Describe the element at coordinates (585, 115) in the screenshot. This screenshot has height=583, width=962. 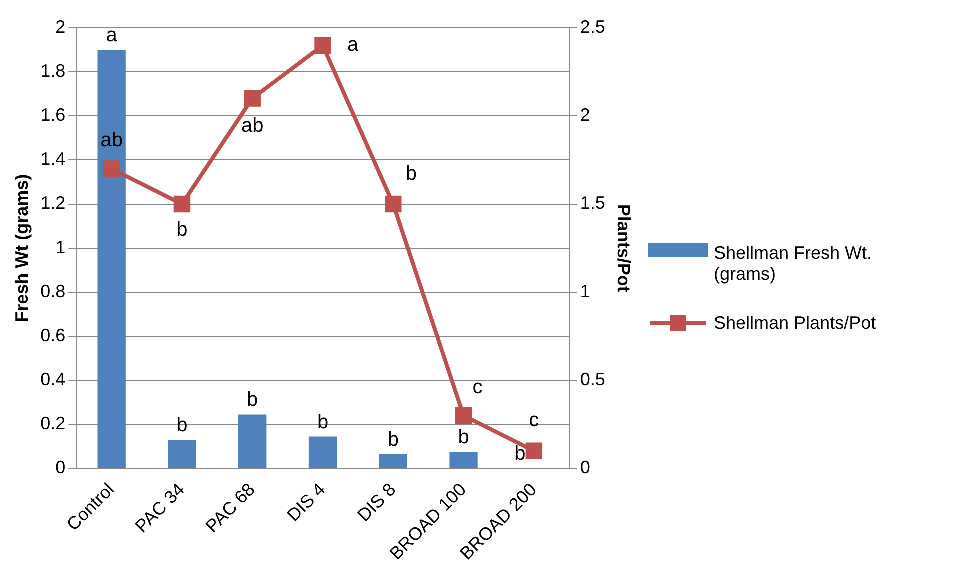
I see `y2-tick-label: 2` at that location.